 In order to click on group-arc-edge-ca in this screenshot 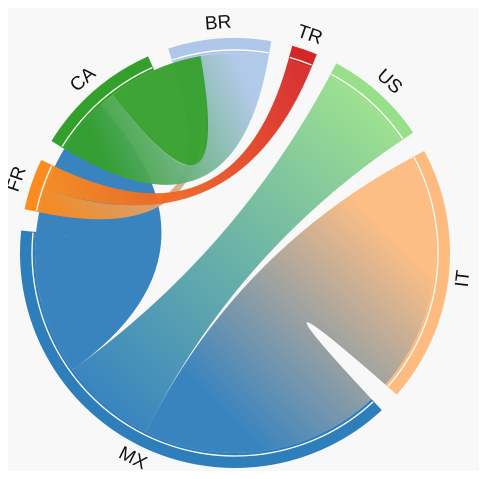, I will do `click(107, 107)`.